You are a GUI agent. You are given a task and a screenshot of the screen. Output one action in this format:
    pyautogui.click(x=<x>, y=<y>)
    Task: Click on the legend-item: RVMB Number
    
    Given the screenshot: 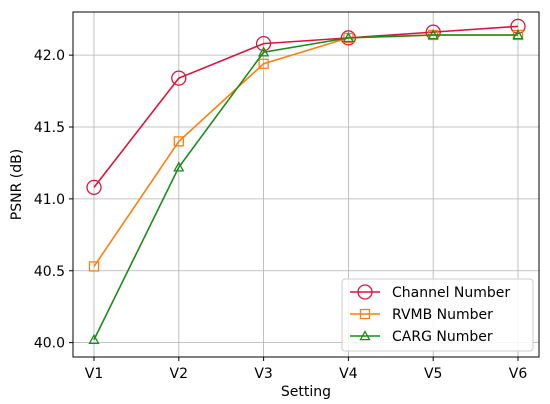 What is the action you would take?
    pyautogui.click(x=421, y=315)
    